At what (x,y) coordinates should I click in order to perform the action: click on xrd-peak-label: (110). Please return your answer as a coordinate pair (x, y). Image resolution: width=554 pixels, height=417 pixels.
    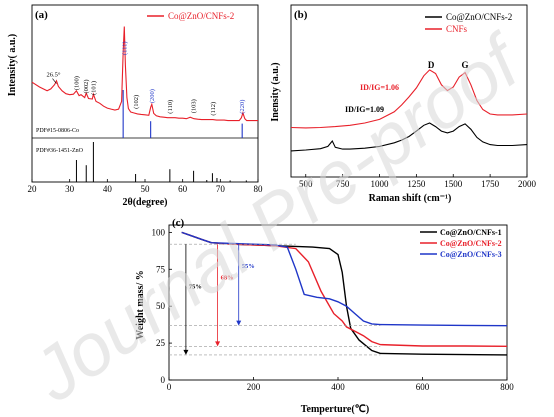
    Looking at the image, I should click on (170, 107).